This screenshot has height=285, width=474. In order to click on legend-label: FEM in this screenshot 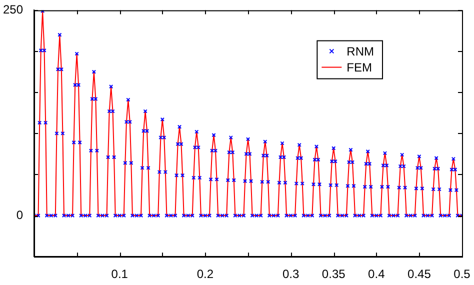, I will do `click(359, 67)`.